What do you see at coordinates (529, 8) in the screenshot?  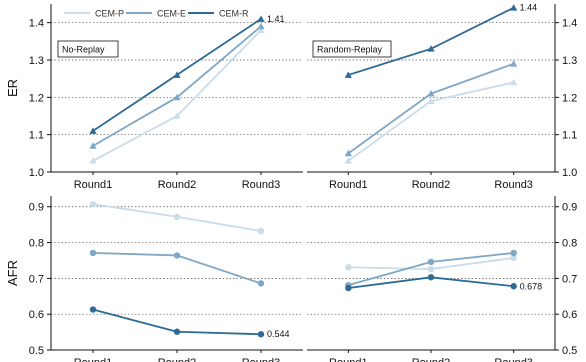 I see `data-label: 1.44` at bounding box center [529, 8].